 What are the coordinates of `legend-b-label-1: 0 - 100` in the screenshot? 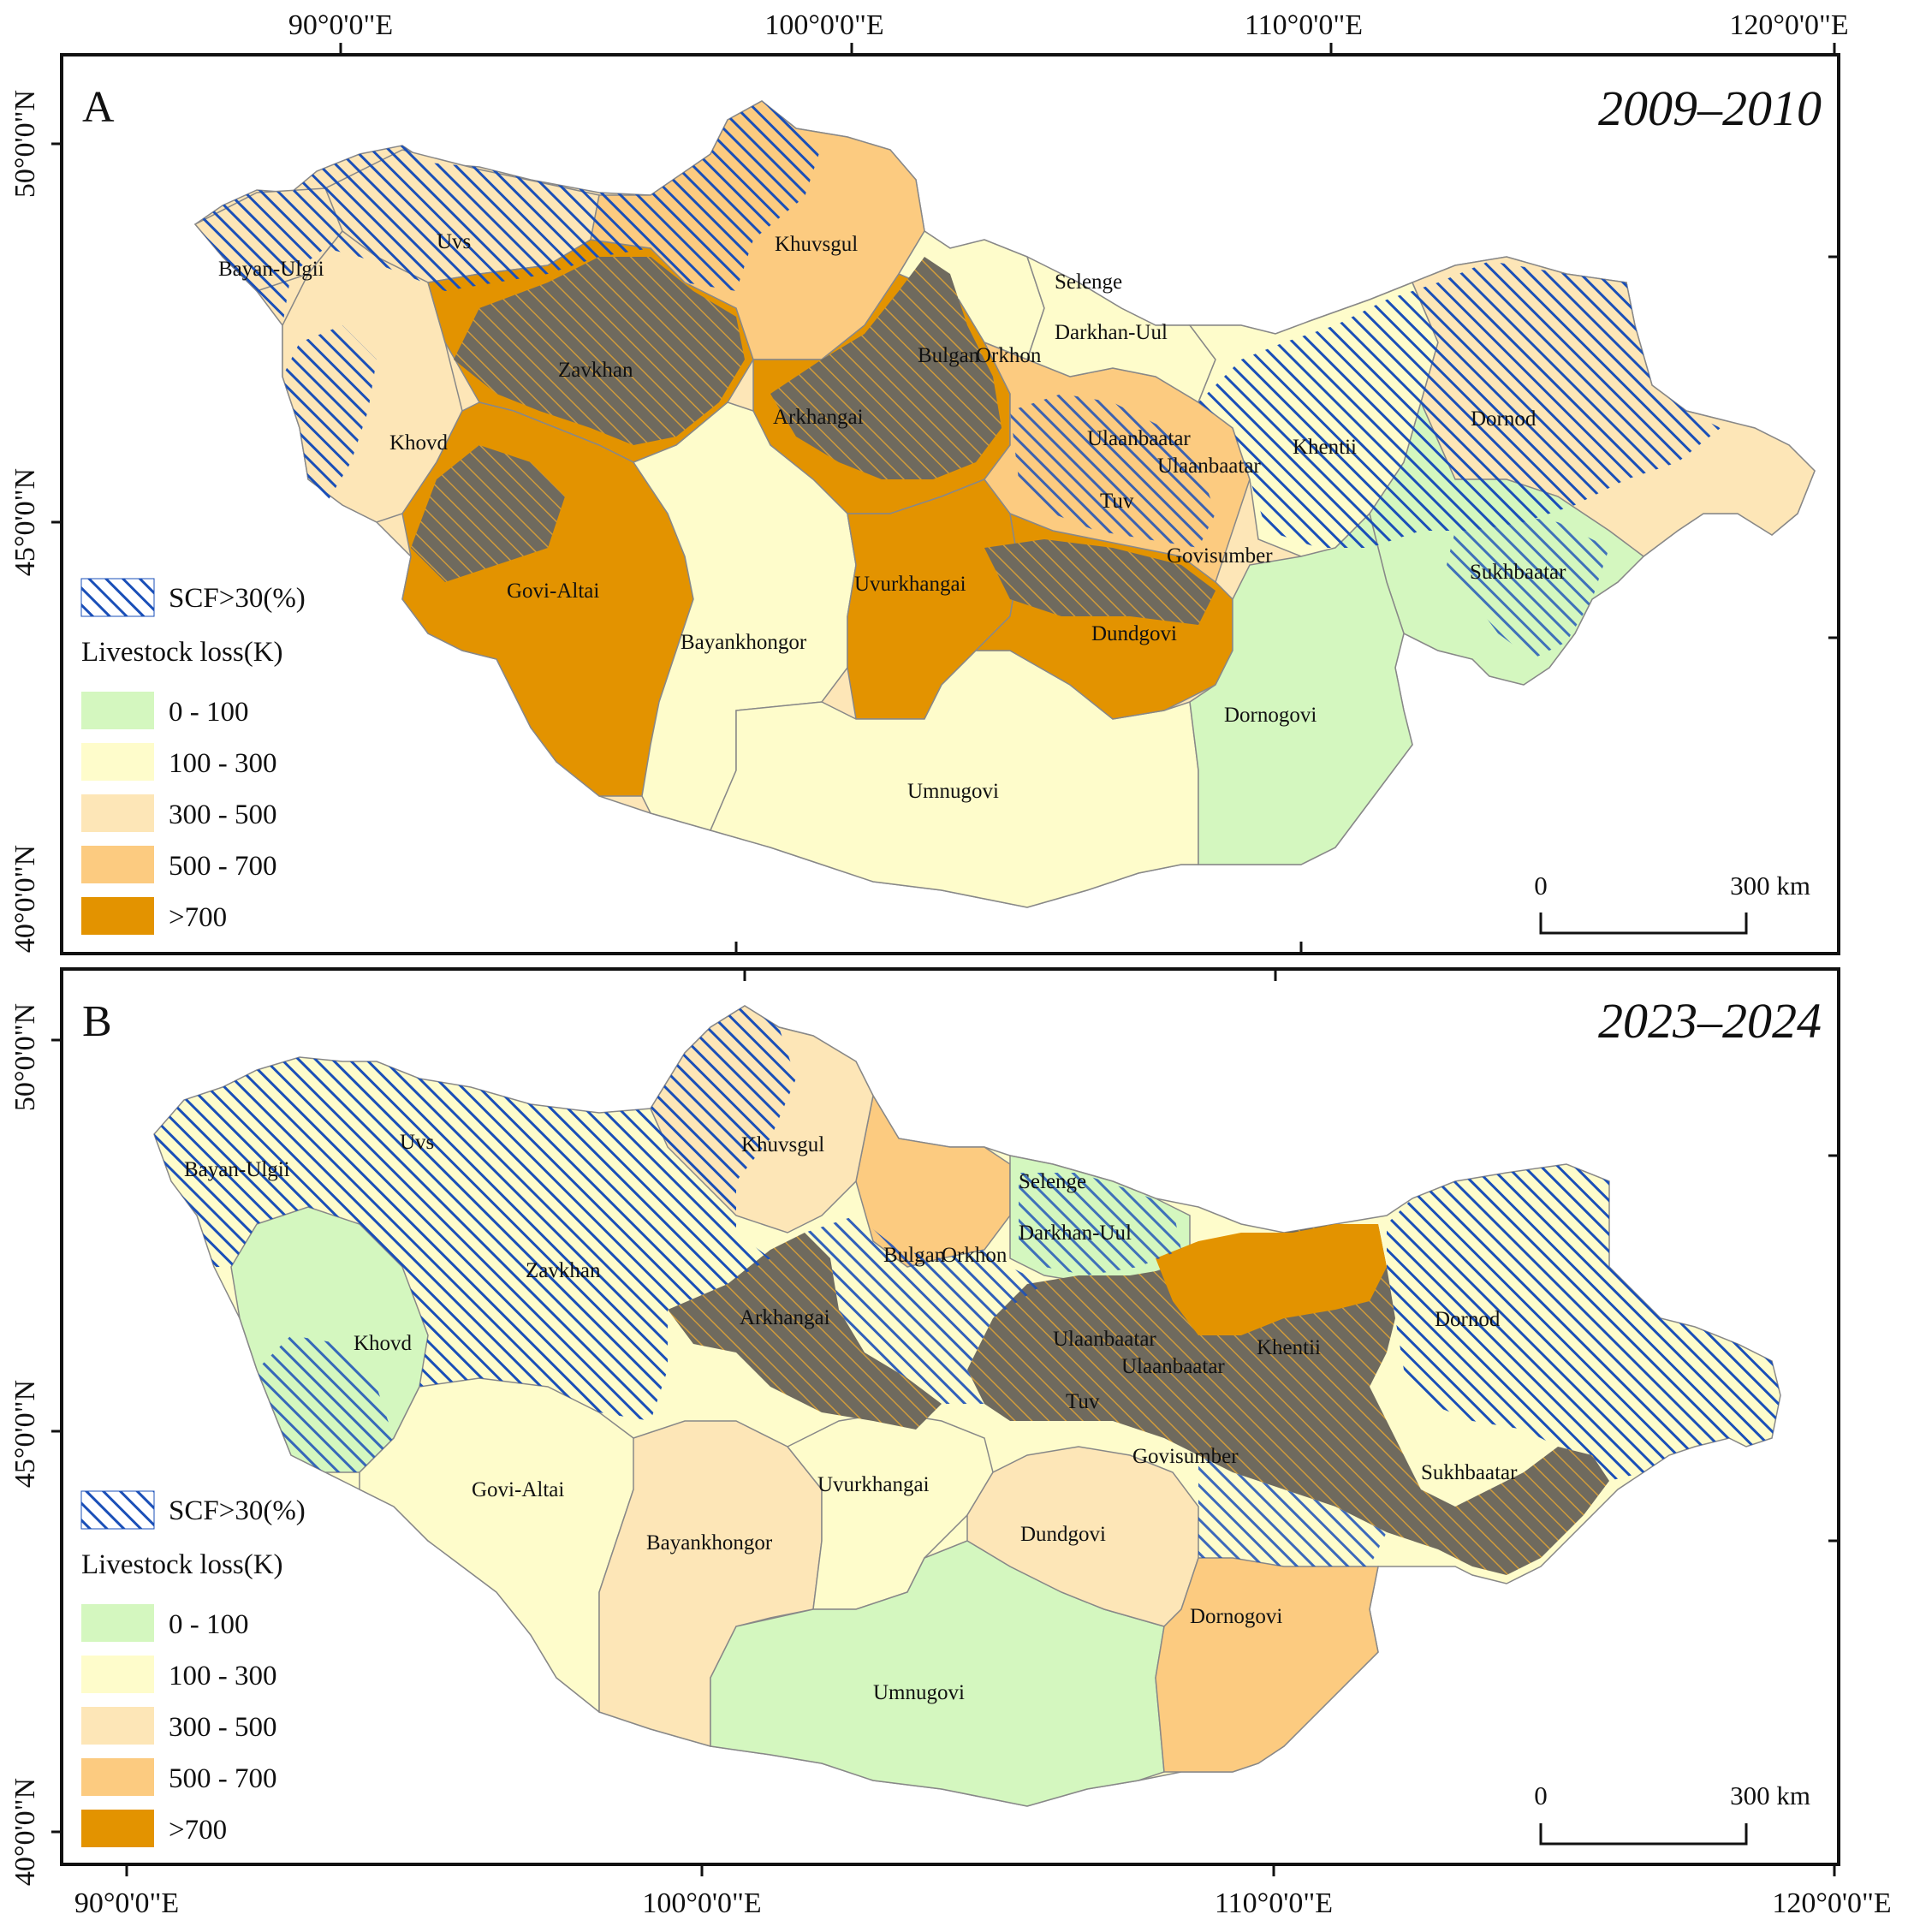 It's located at (209, 1624).